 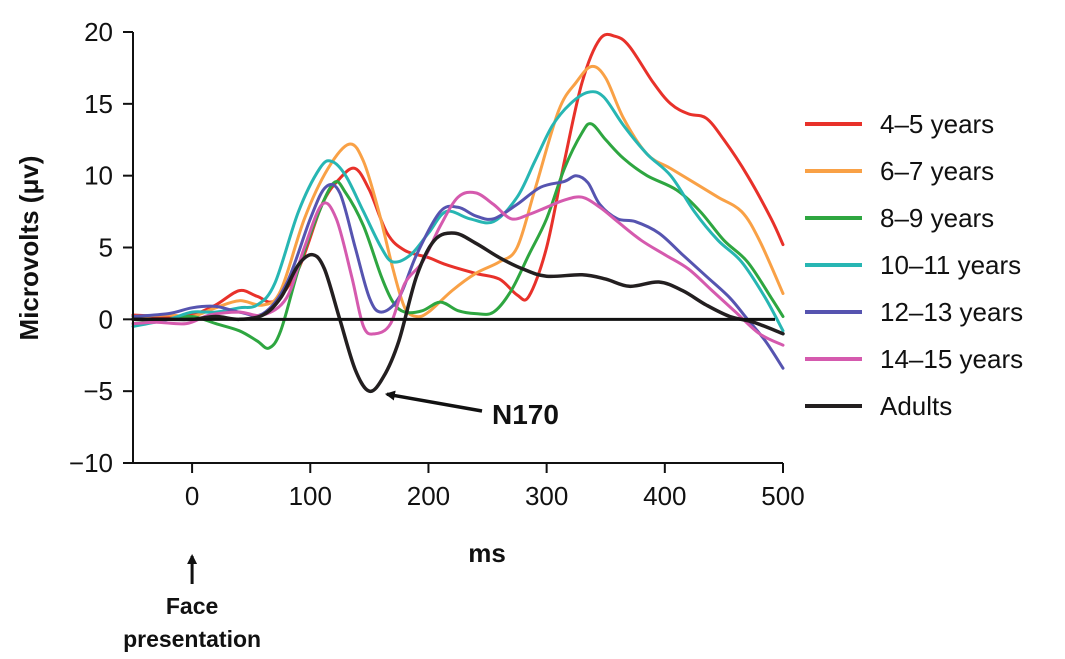 What do you see at coordinates (433, 401) in the screenshot?
I see `n170-arrow` at bounding box center [433, 401].